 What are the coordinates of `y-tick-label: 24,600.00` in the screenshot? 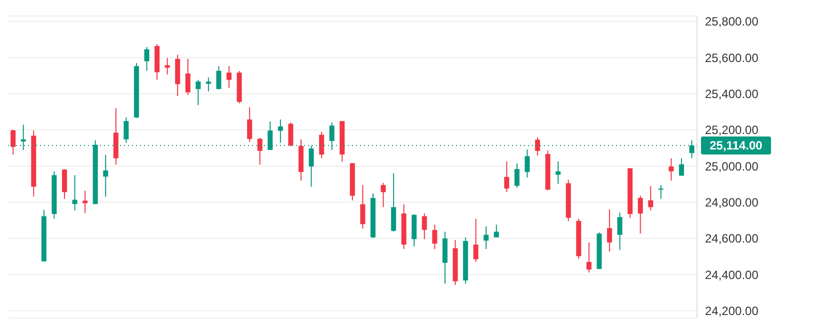 It's located at (732, 239).